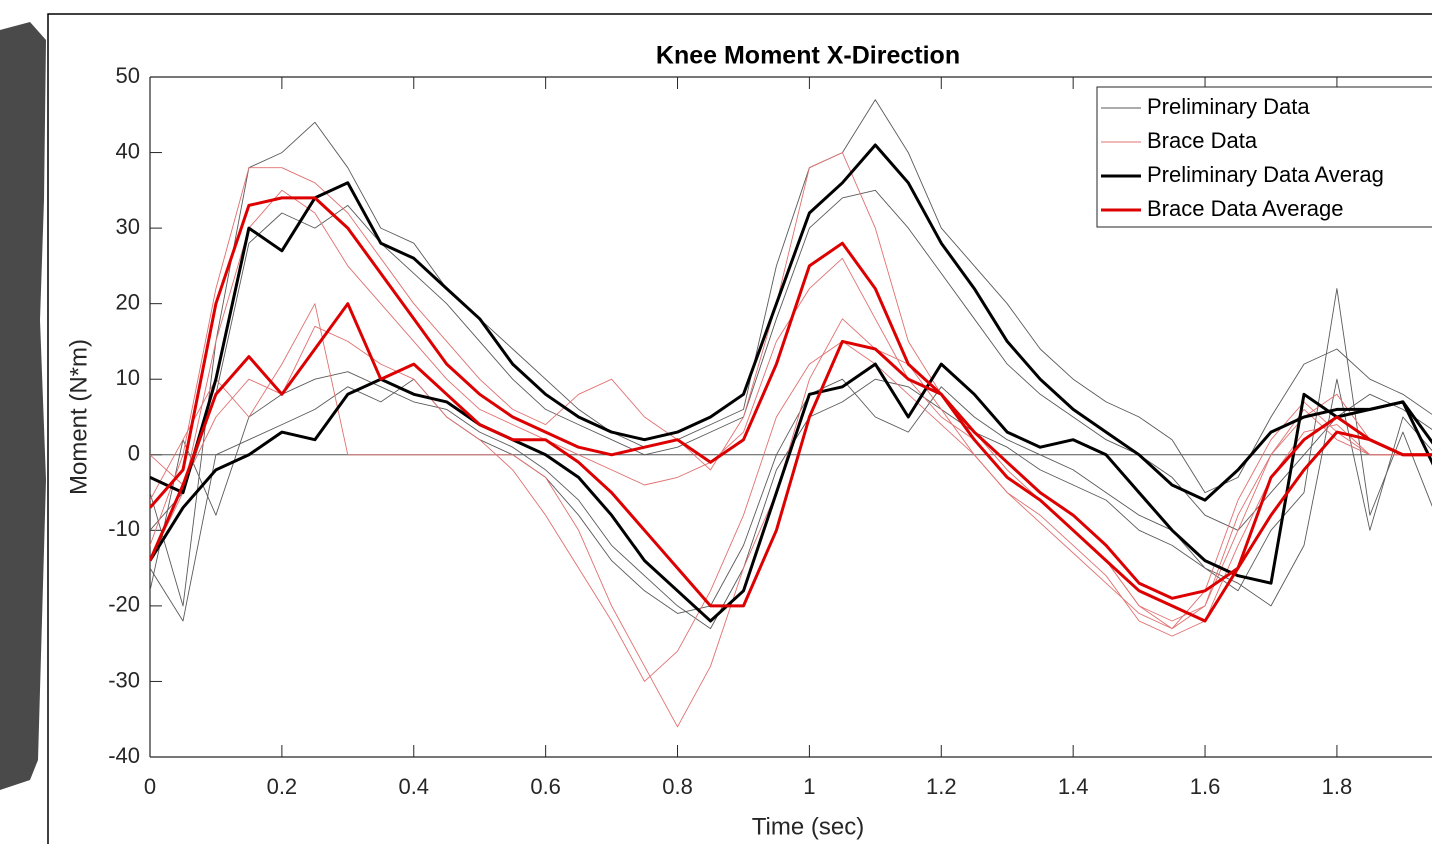 The width and height of the screenshot is (1432, 844). What do you see at coordinates (124, 755) in the screenshot?
I see `y-tick-label: -40` at bounding box center [124, 755].